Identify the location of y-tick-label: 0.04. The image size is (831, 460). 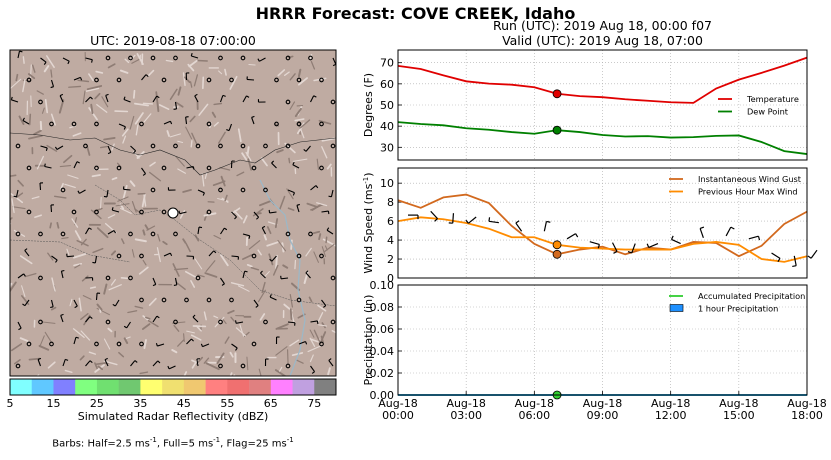
(382, 351).